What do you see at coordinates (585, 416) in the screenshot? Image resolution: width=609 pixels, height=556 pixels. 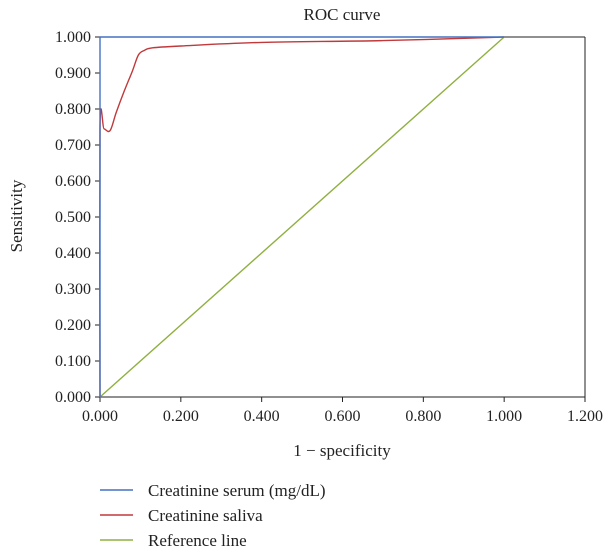 I see `x-tick-label: 1.200` at bounding box center [585, 416].